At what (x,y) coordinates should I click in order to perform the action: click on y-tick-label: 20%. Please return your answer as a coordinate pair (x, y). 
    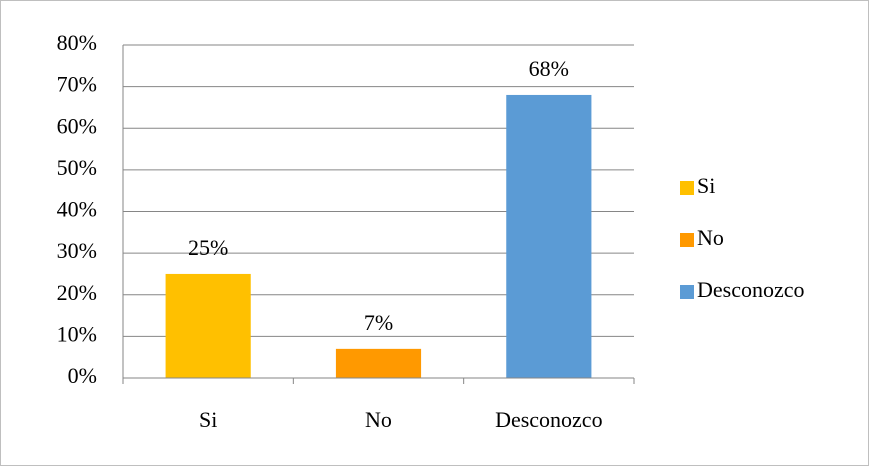
    Looking at the image, I should click on (77, 292).